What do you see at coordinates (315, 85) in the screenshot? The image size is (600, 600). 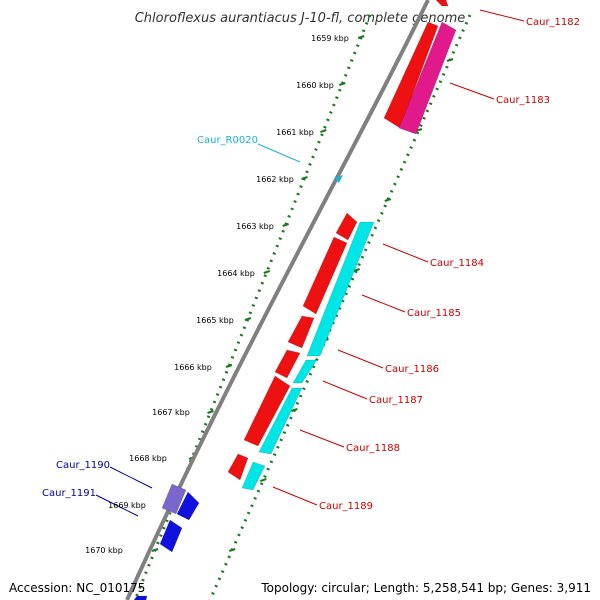 I see `kbp-label: 1660 kbp` at bounding box center [315, 85].